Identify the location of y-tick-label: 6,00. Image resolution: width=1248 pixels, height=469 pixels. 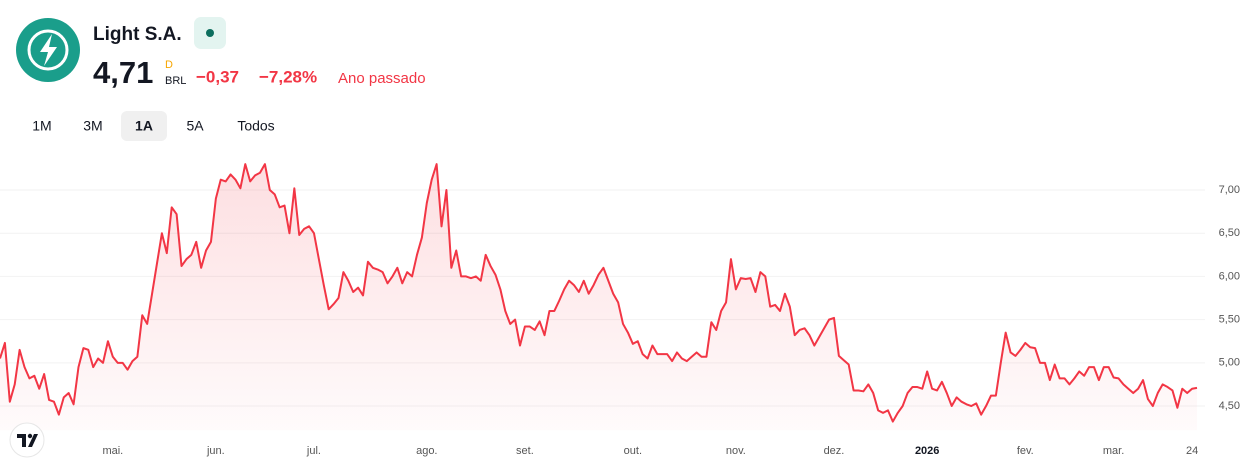
(1229, 276).